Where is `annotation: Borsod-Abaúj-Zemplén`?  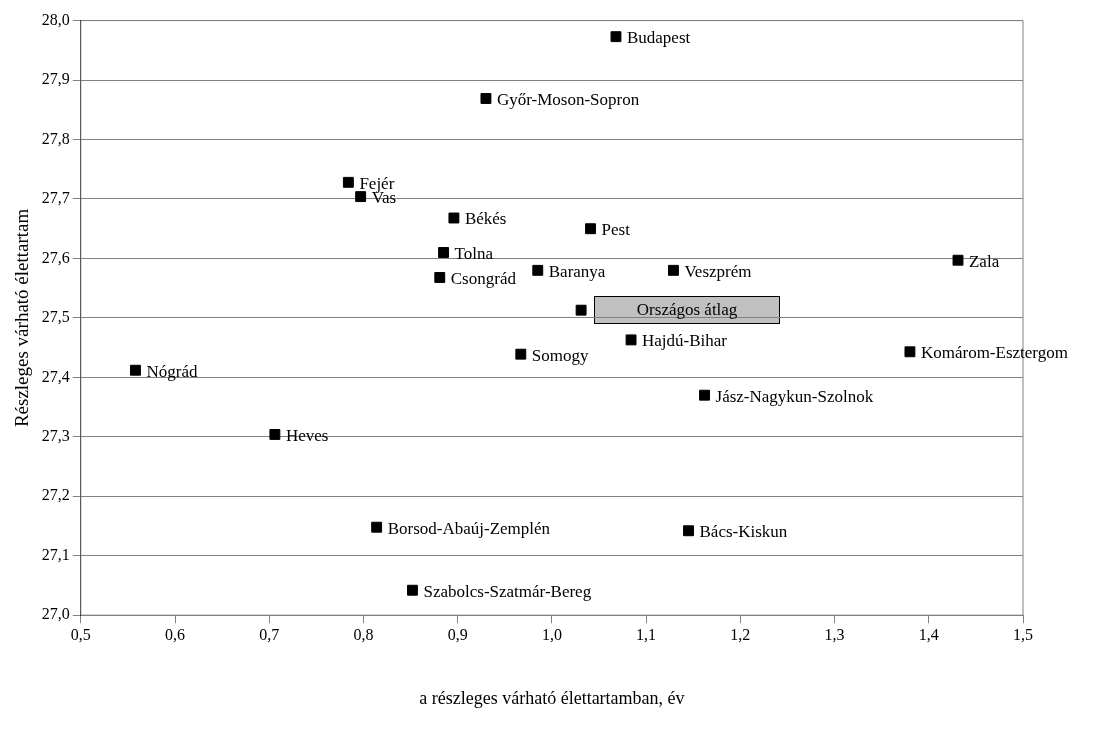 annotation: Borsod-Abaúj-Zemplén is located at coordinates (469, 528).